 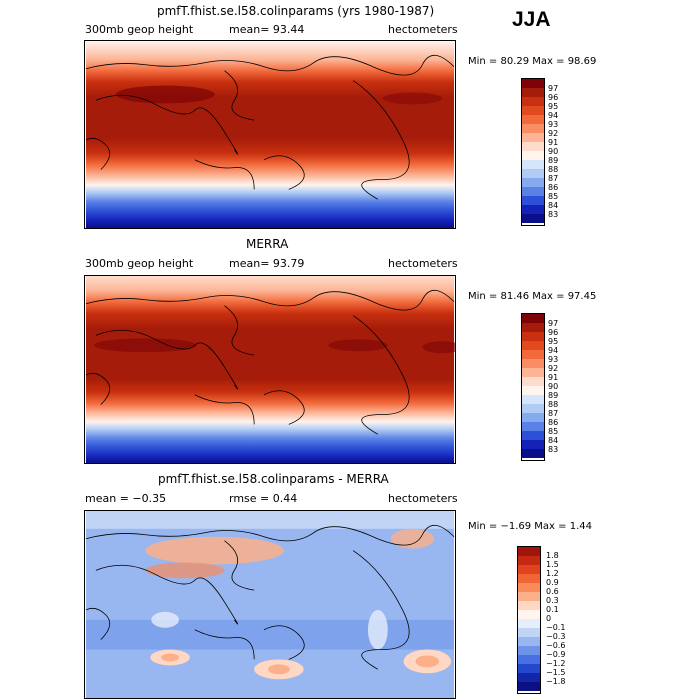 What do you see at coordinates (532, 61) in the screenshot?
I see `minmax-model: Min = 80.29 Max = 98.69` at bounding box center [532, 61].